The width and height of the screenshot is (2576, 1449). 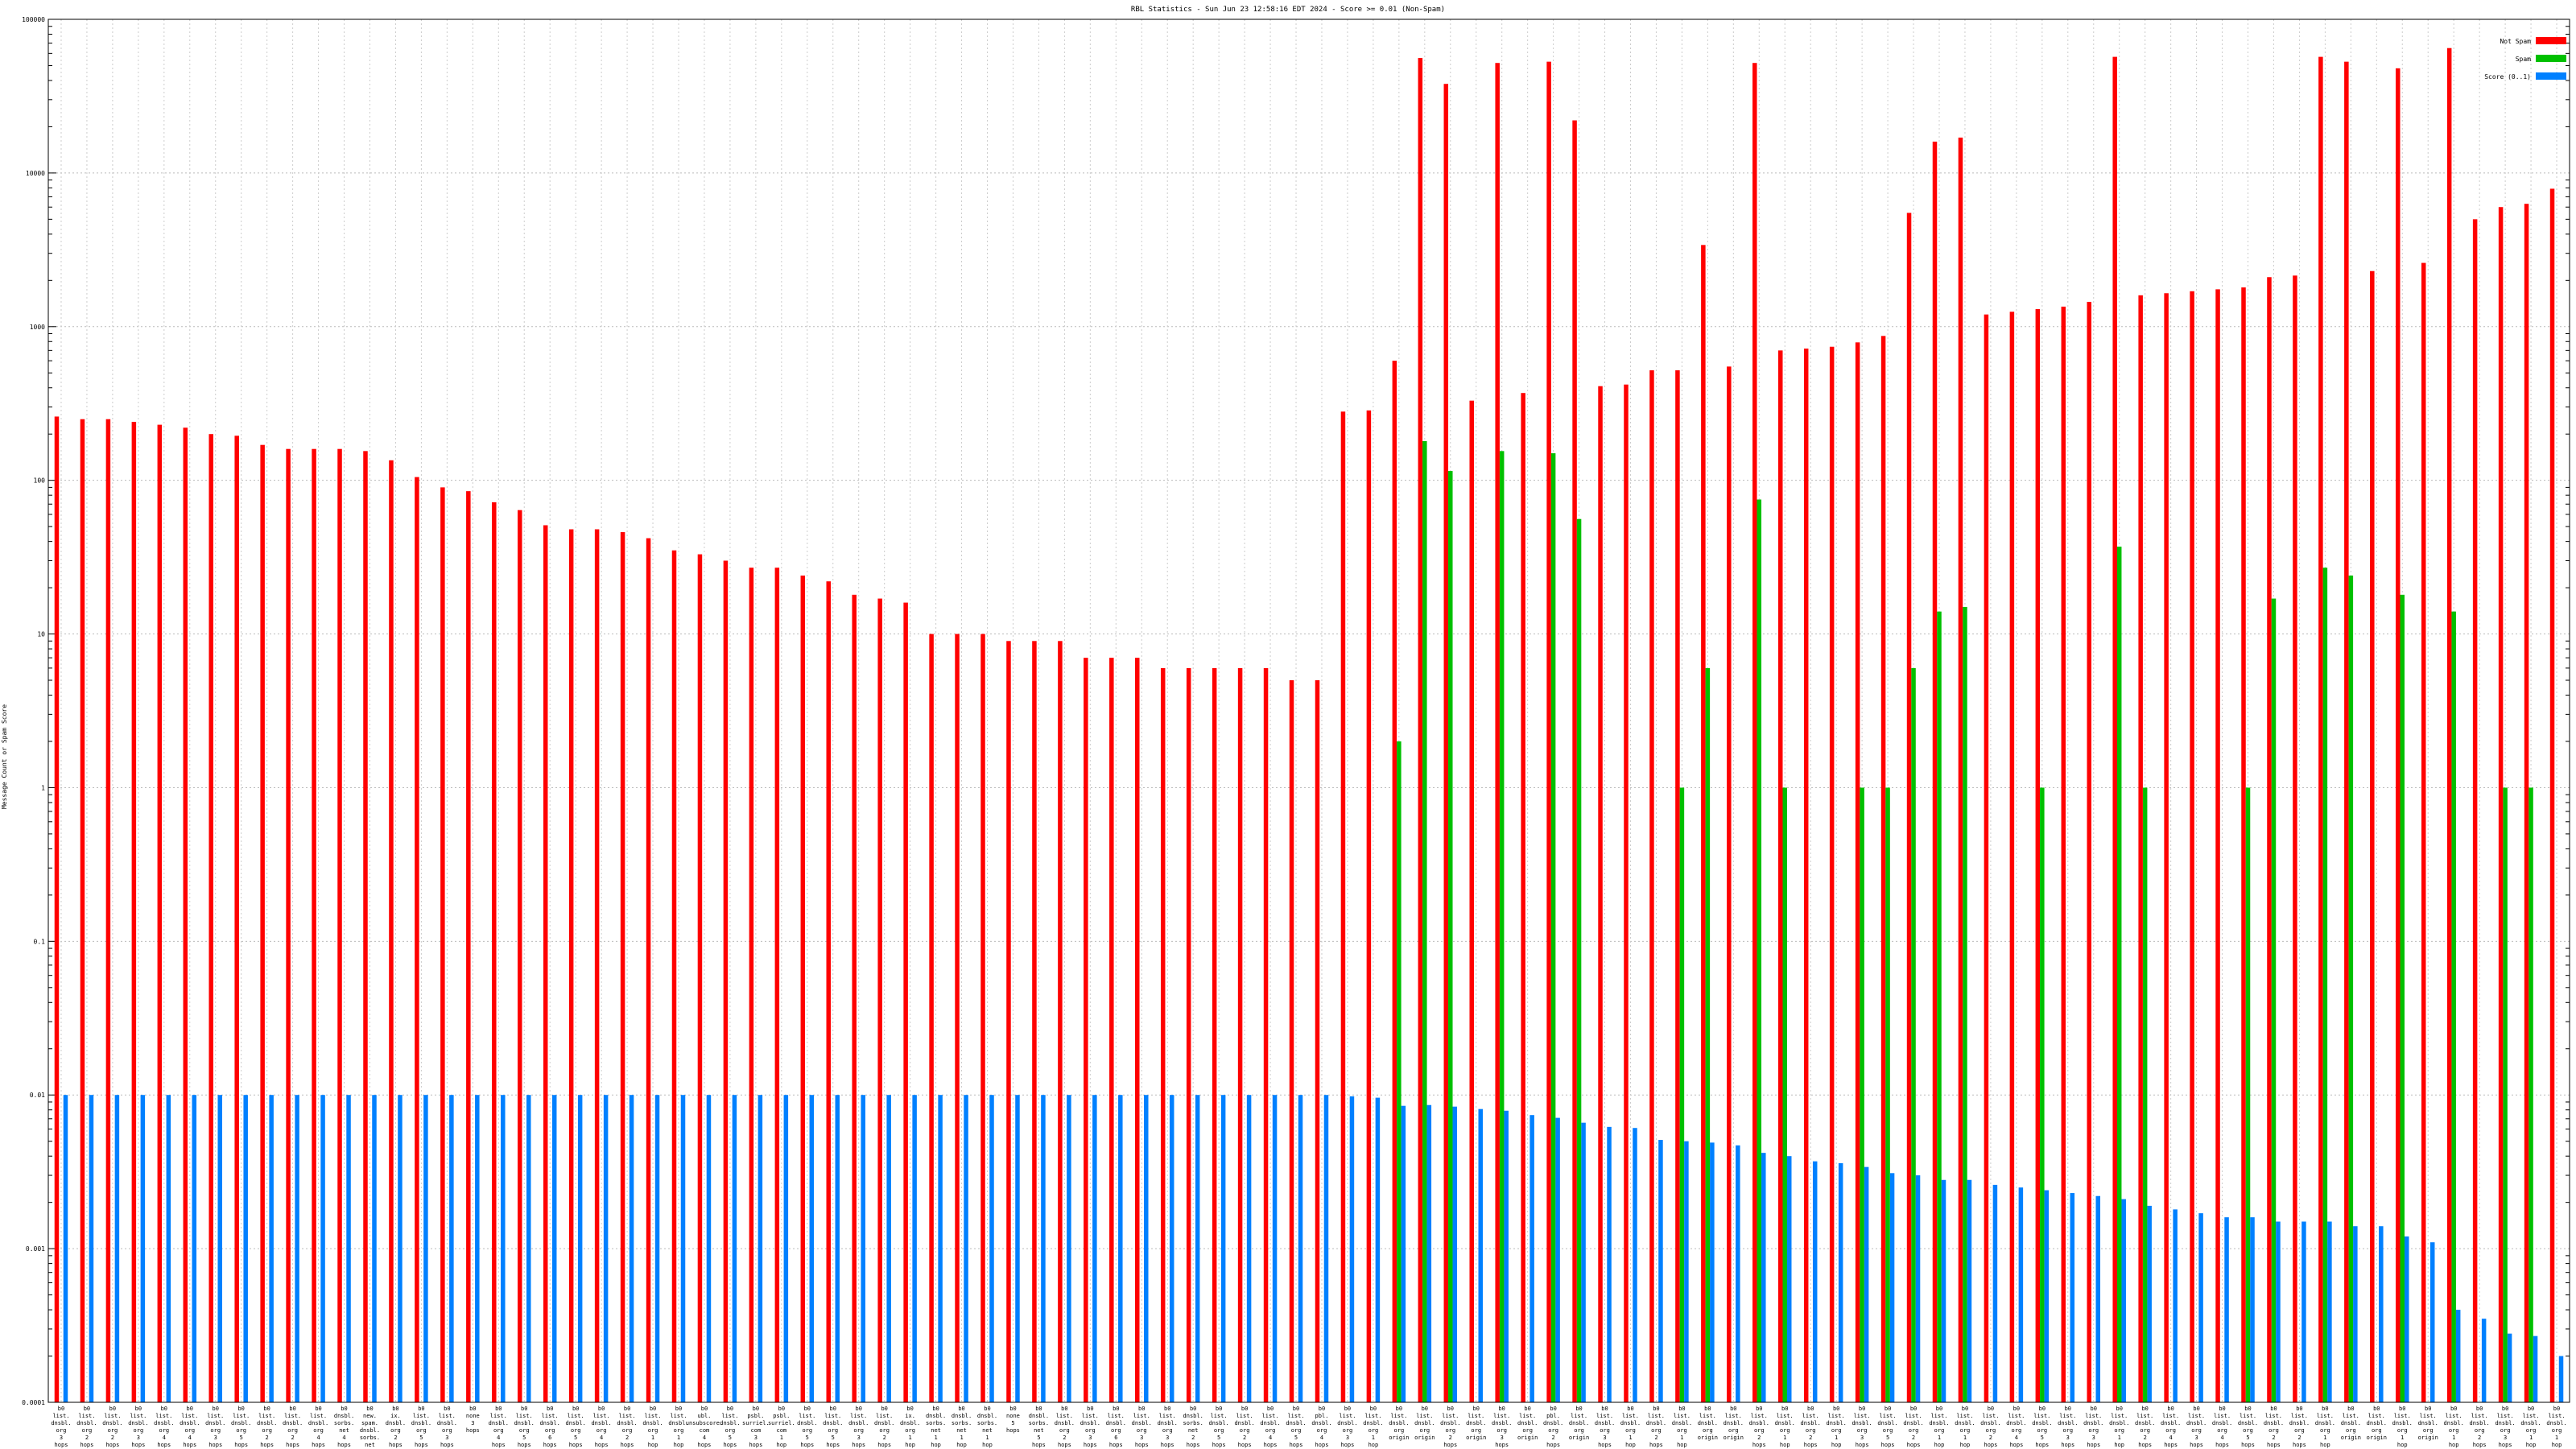 I want to click on x-tick-label-line: surriel., so click(x=781, y=1423).